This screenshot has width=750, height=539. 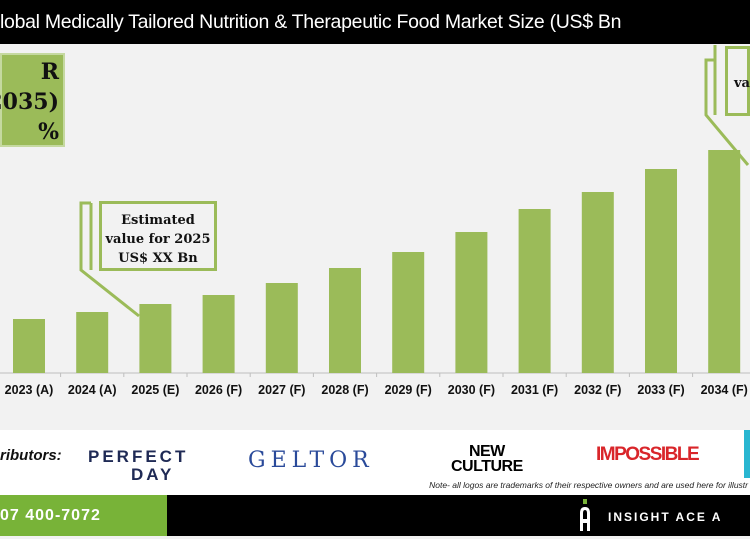 What do you see at coordinates (486, 451) in the screenshot?
I see `logo-new-culture-line1: NEW` at bounding box center [486, 451].